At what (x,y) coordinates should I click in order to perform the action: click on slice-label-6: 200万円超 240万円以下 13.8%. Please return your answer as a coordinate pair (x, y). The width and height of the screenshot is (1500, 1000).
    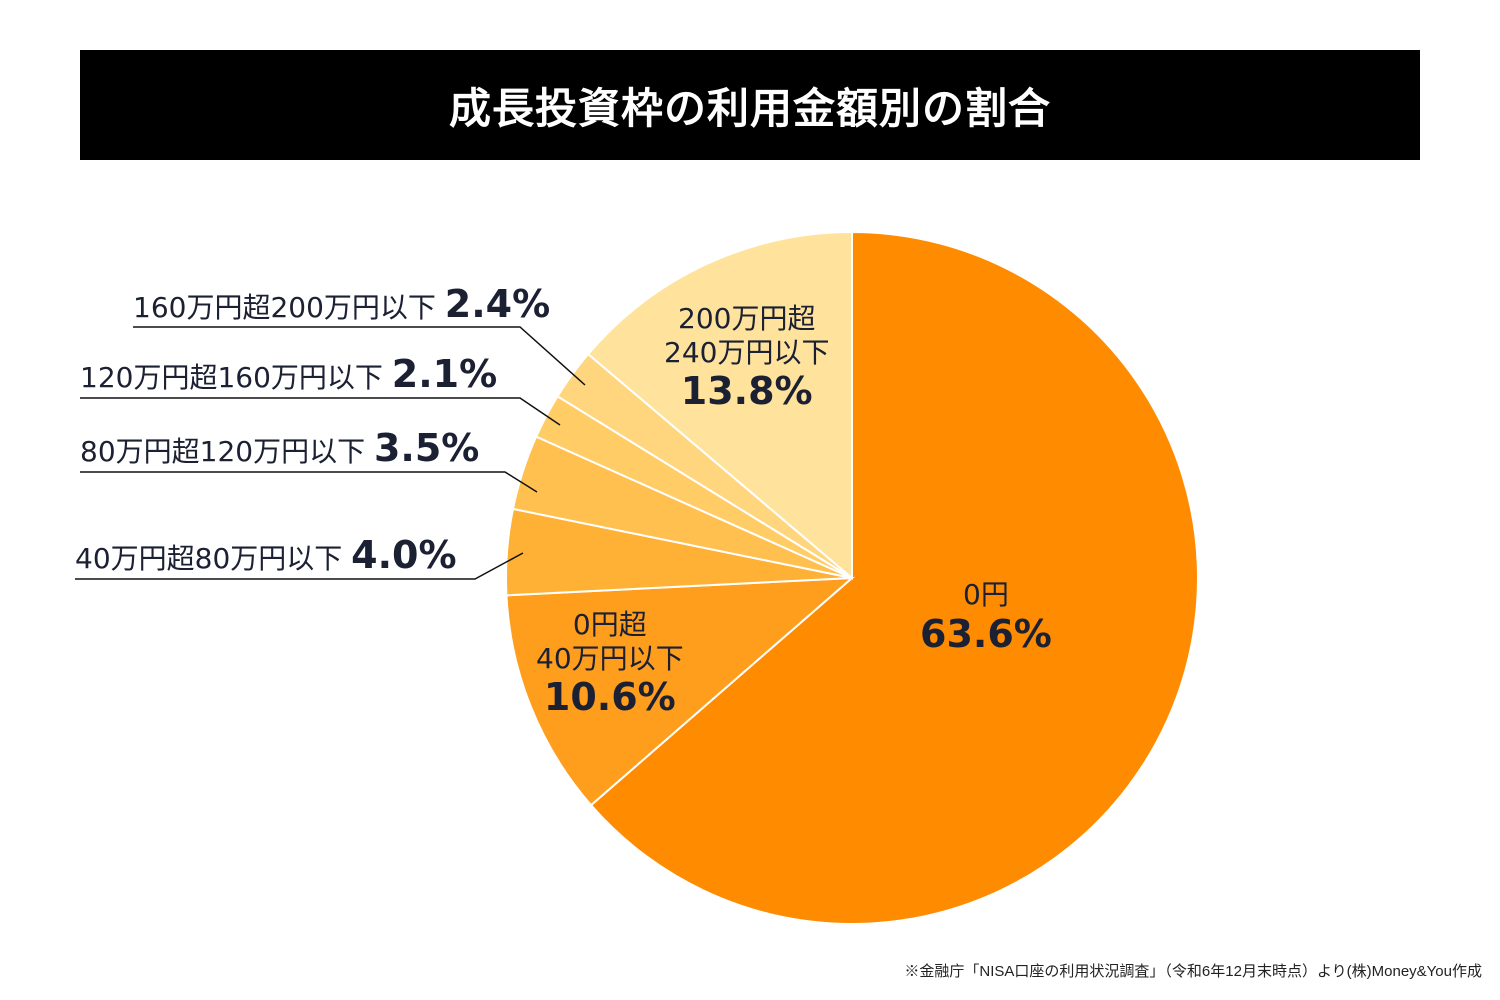
    Looking at the image, I should click on (746, 358).